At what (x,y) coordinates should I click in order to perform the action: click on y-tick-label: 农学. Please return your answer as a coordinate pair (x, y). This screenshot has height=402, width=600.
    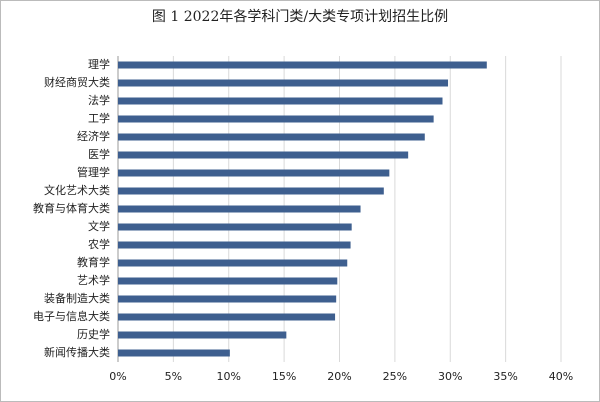
    Looking at the image, I should click on (99, 244).